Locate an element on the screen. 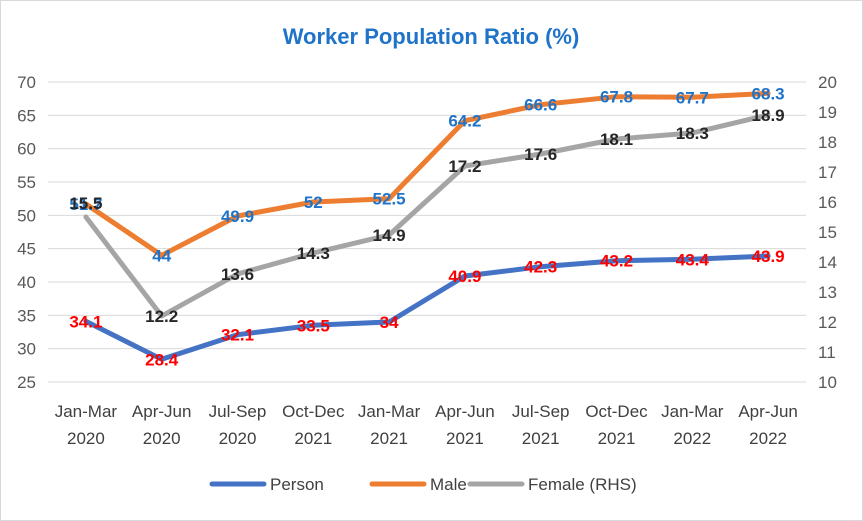  y-left-tick-label: 25 is located at coordinates (26, 382).